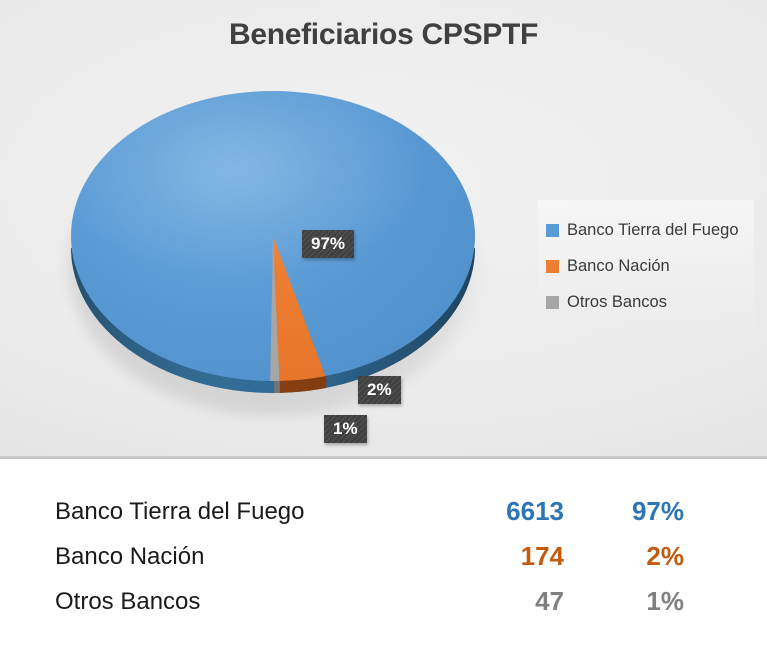  Describe the element at coordinates (549, 601) in the screenshot. I see `table-cell-value: 47` at that location.